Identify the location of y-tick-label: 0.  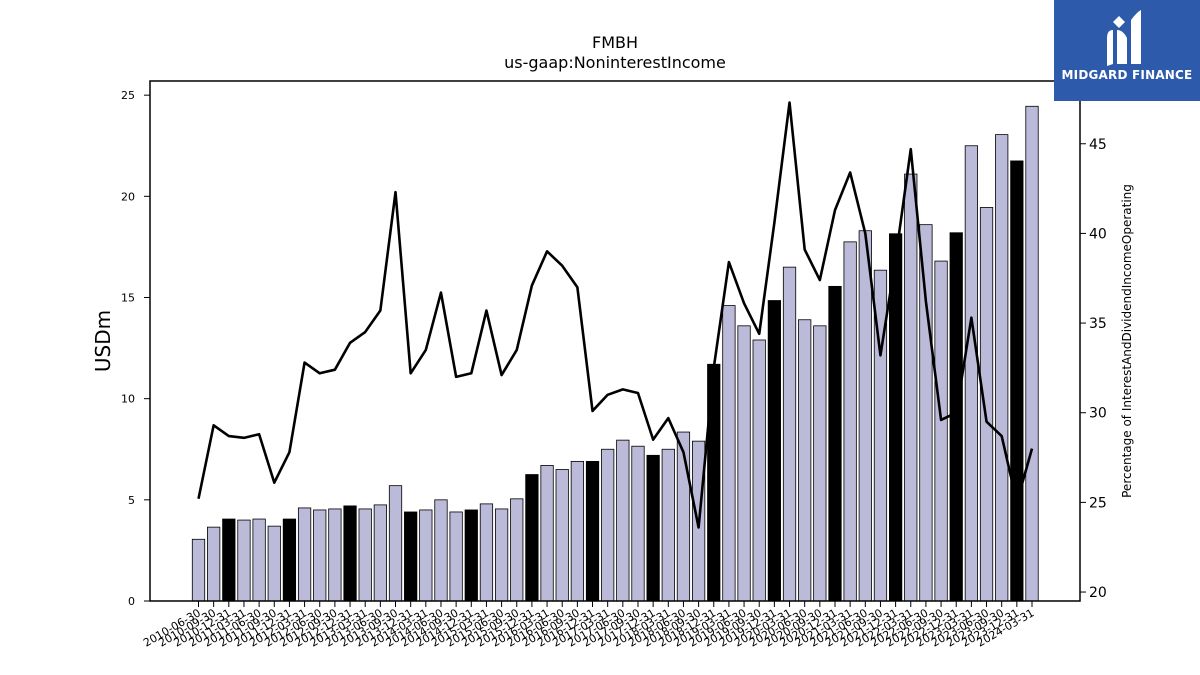
(131, 601).